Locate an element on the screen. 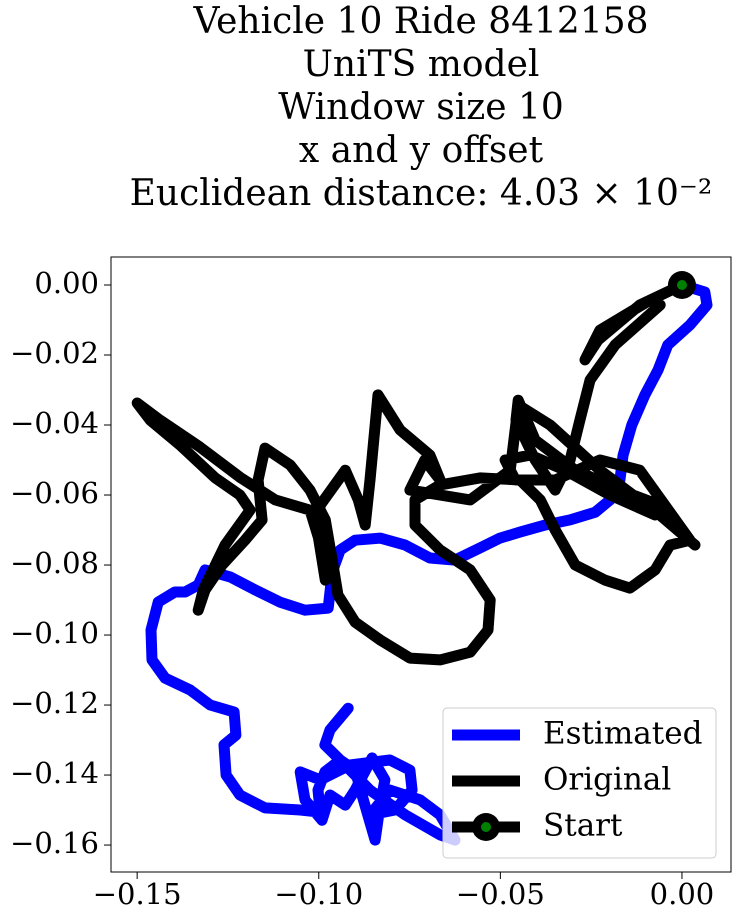  chart-title: UniTS model is located at coordinates (421, 64).